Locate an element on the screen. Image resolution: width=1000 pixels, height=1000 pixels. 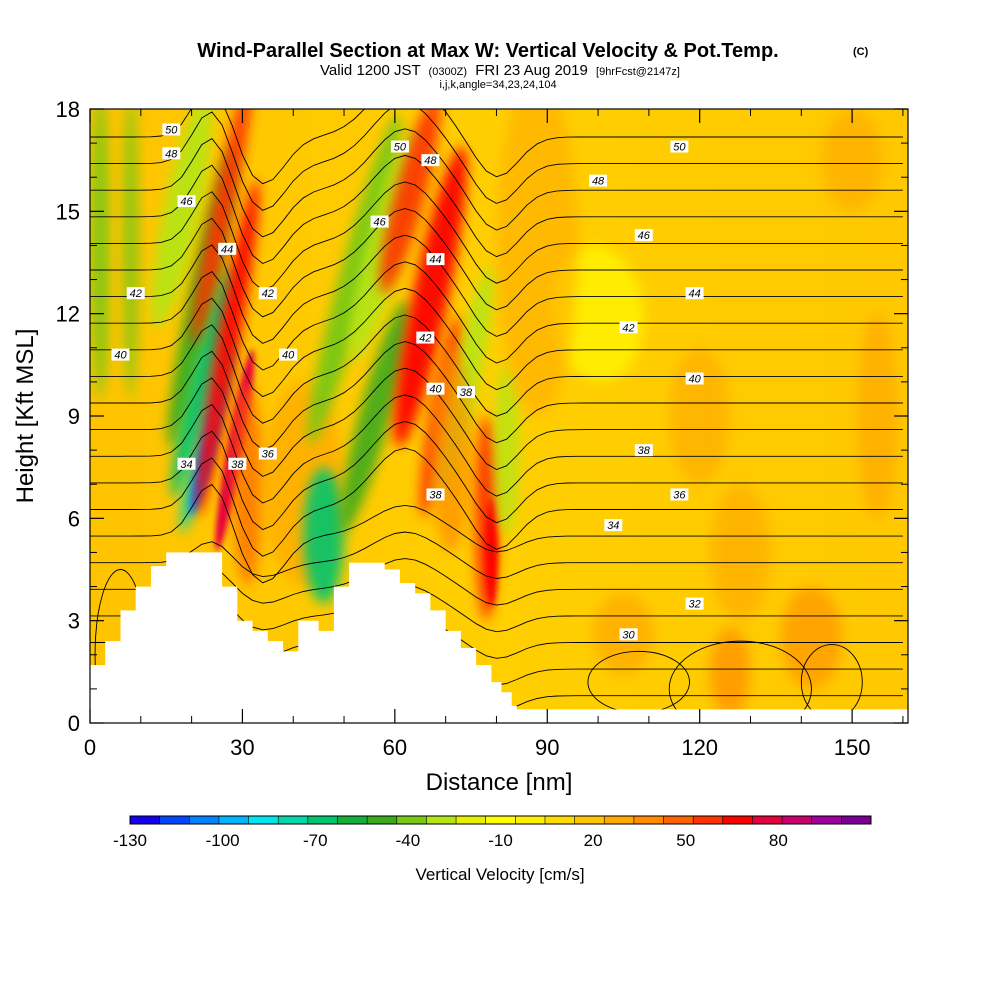
contour-label: 34 is located at coordinates (186, 464).